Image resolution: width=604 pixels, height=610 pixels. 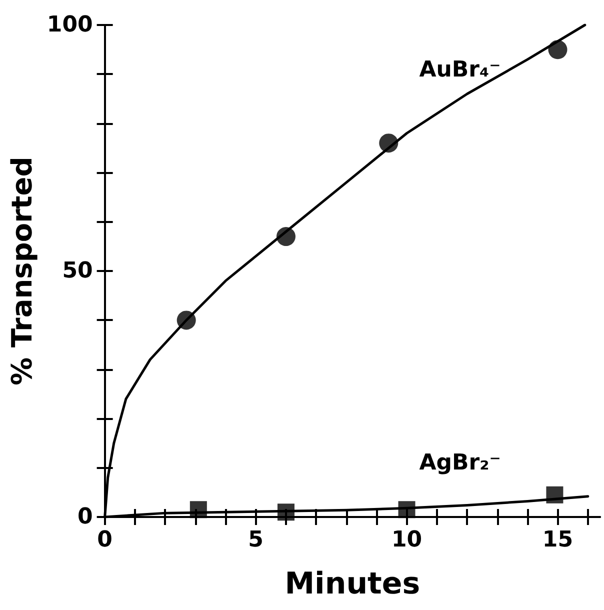 I want to click on y-tick-label: 100, so click(x=69, y=25).